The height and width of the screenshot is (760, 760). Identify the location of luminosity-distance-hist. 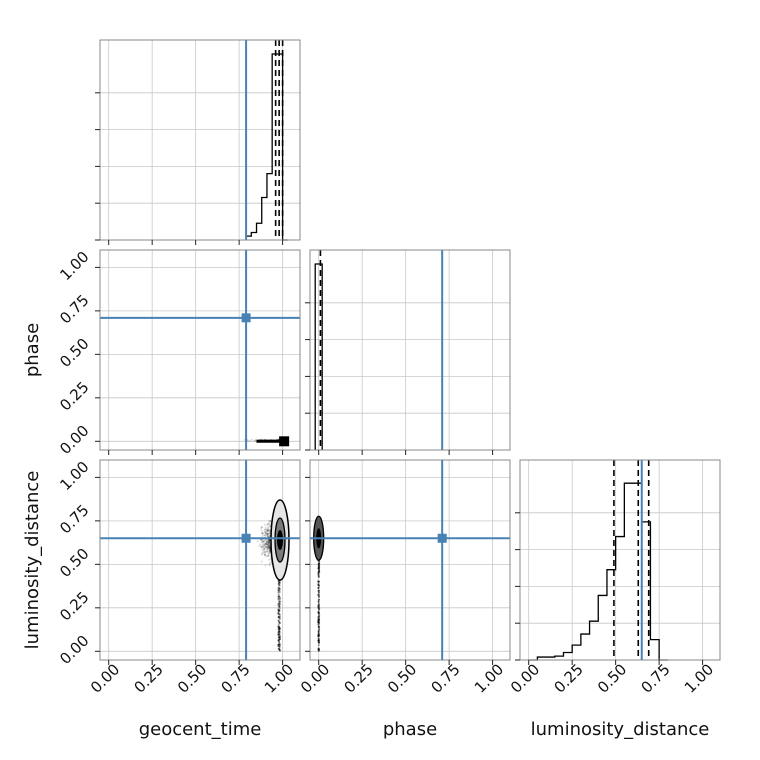
(598, 571).